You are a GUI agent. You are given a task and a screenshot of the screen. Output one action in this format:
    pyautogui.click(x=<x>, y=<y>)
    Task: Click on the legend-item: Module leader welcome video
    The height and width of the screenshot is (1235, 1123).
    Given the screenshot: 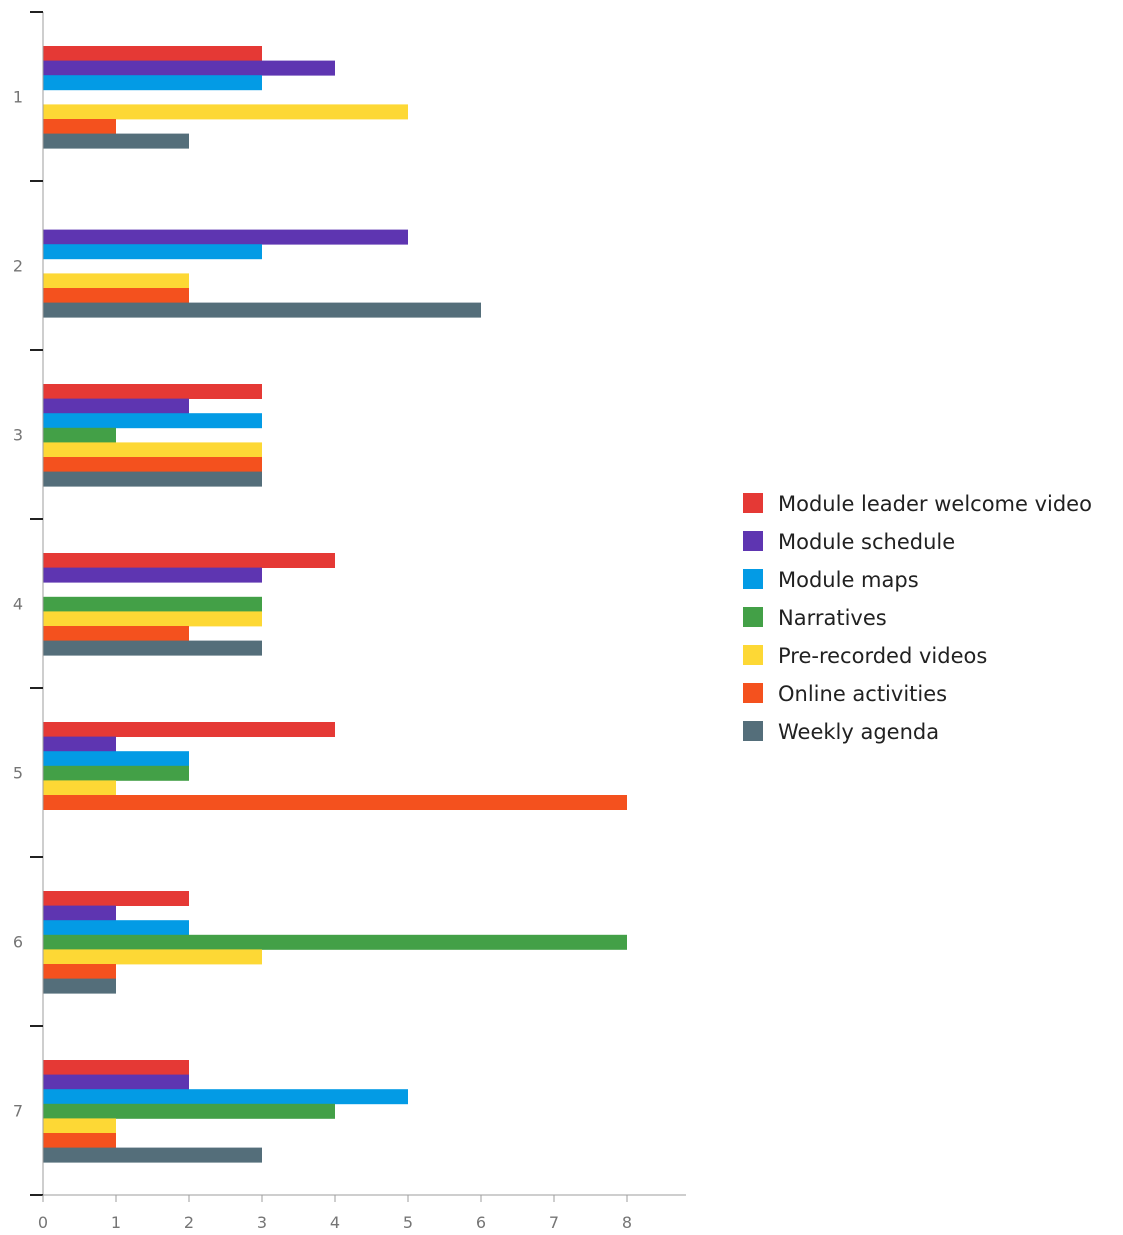 What is the action you would take?
    pyautogui.click(x=917, y=504)
    